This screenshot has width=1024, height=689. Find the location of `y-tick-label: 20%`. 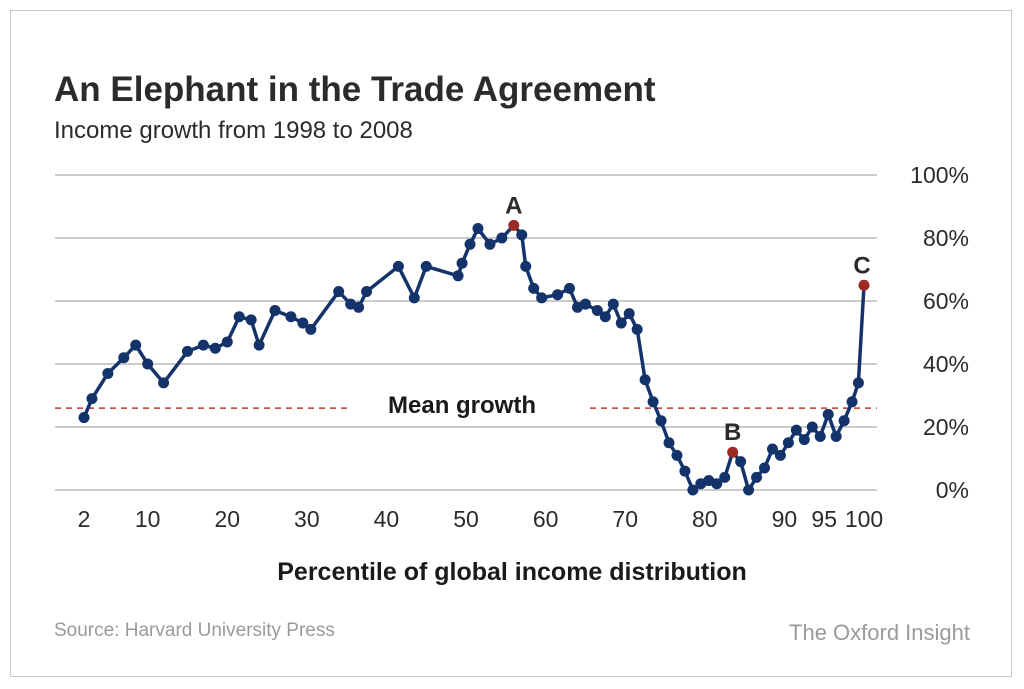

y-tick-label: 20% is located at coordinates (946, 427).